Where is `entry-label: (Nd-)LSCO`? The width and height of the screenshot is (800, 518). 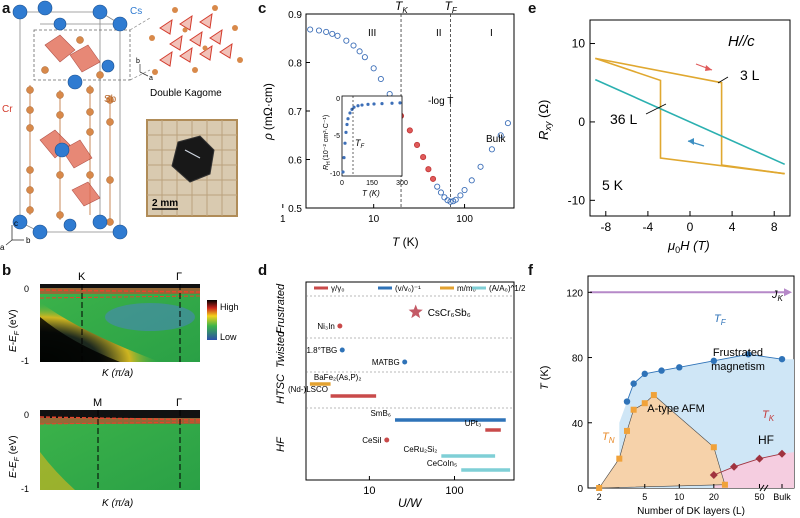 entry-label: (Nd-)LSCO is located at coordinates (308, 389).